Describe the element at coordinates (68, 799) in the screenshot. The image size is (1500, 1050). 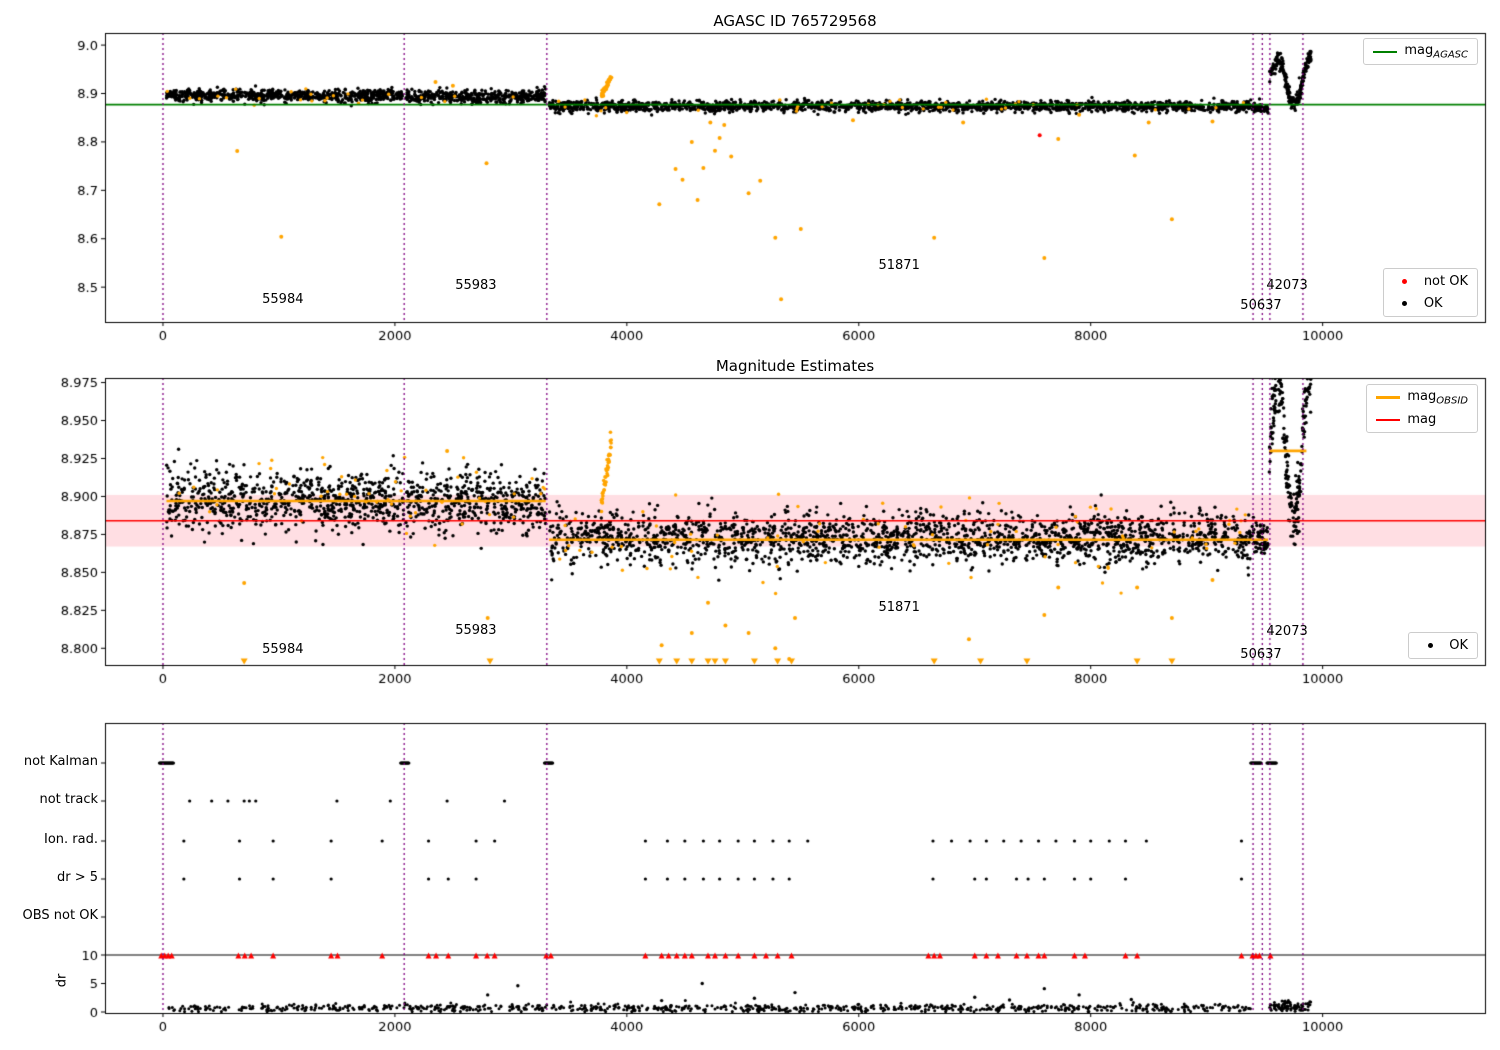
I see `ytick-not-track: not track` at that location.